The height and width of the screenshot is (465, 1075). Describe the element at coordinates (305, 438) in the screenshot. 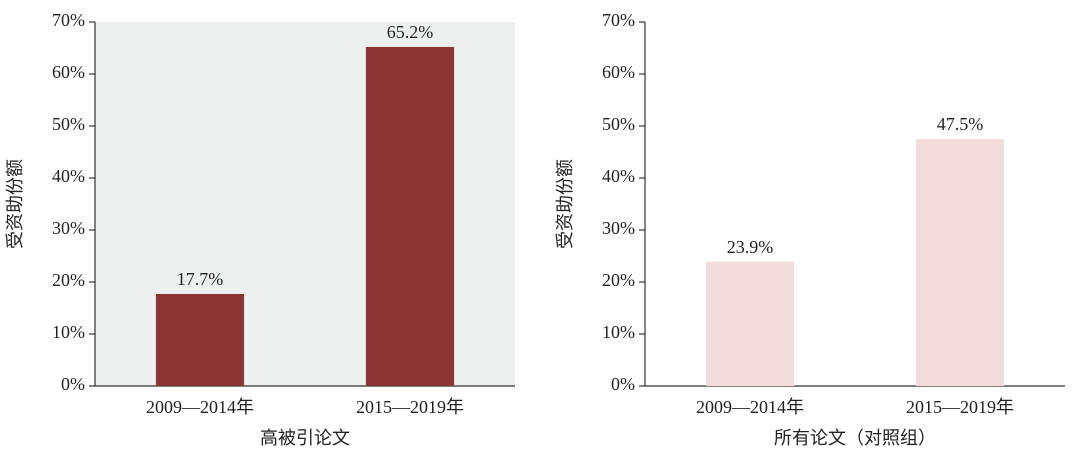

I see `x-axis-label: 高被引论文` at that location.